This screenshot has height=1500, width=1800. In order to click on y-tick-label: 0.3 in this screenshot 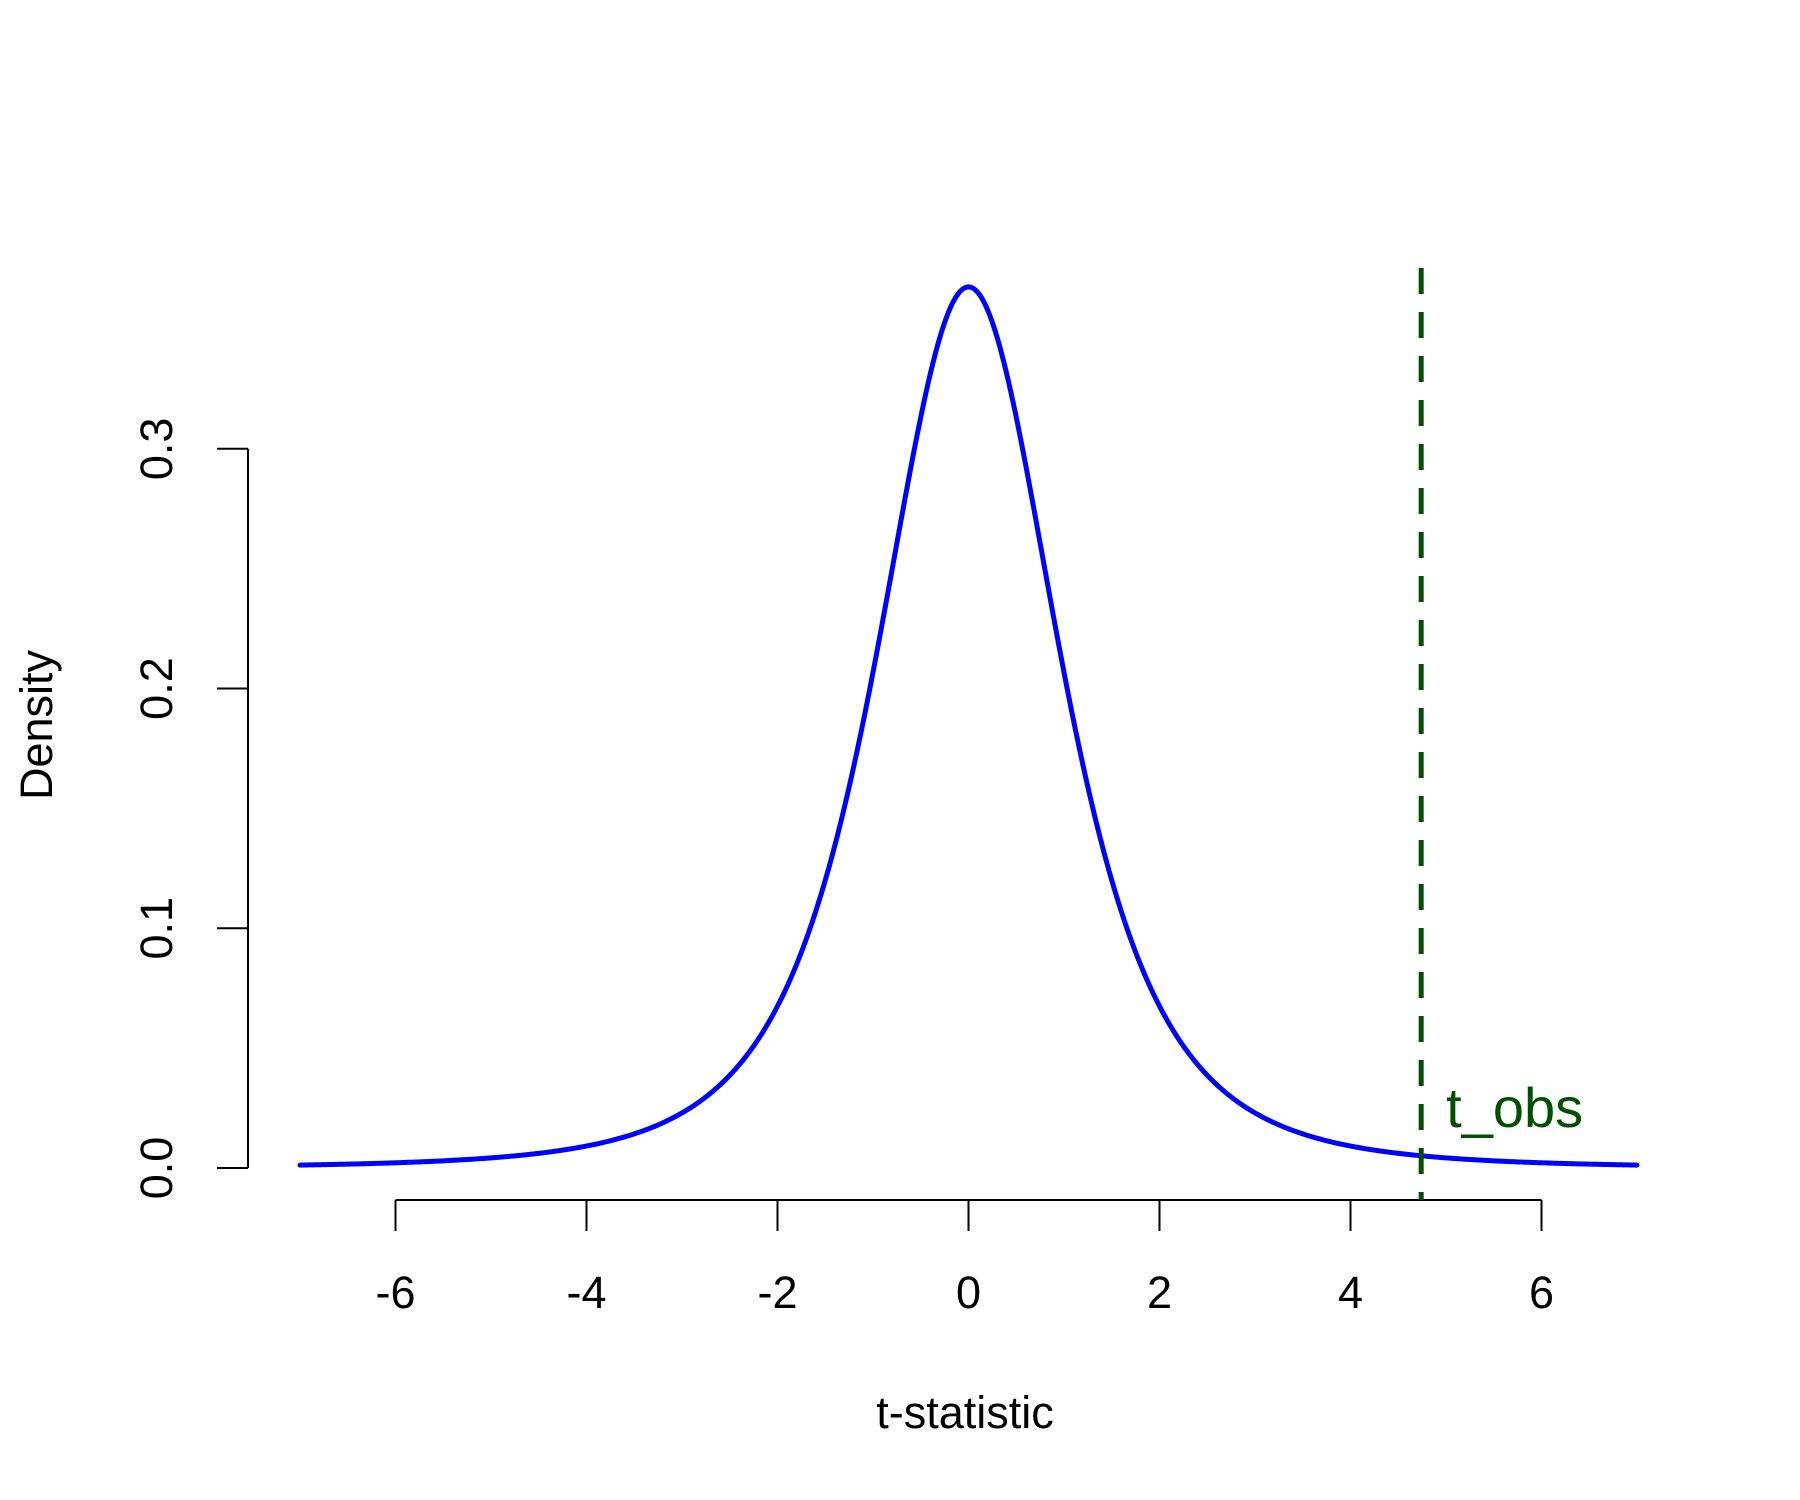, I will do `click(156, 449)`.